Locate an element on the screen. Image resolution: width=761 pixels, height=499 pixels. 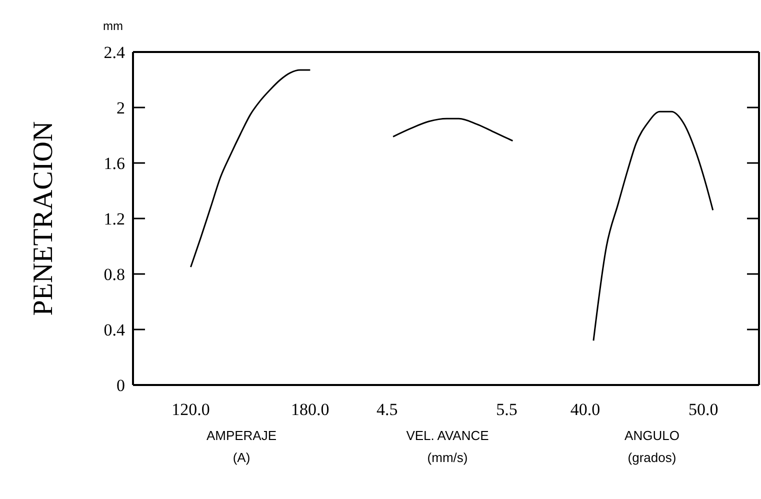
x-tick-label: 50.0 is located at coordinates (703, 409).